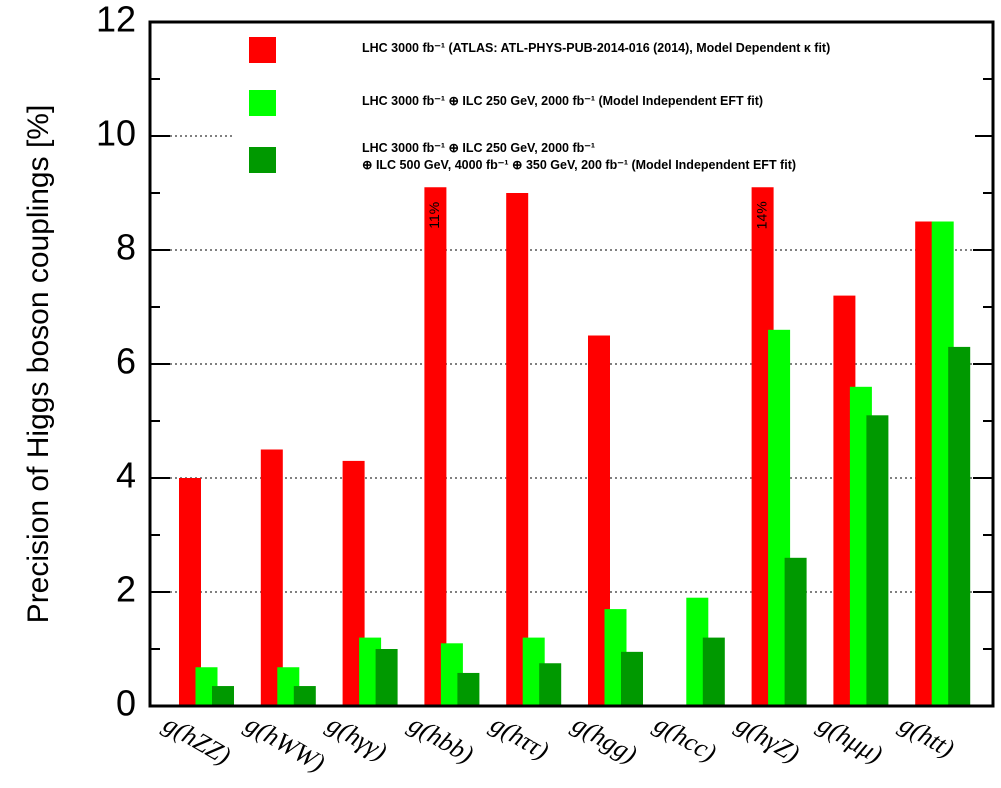 This screenshot has height=788, width=1001. Describe the element at coordinates (116, 133) in the screenshot. I see `y-tick-label: 10` at that location.